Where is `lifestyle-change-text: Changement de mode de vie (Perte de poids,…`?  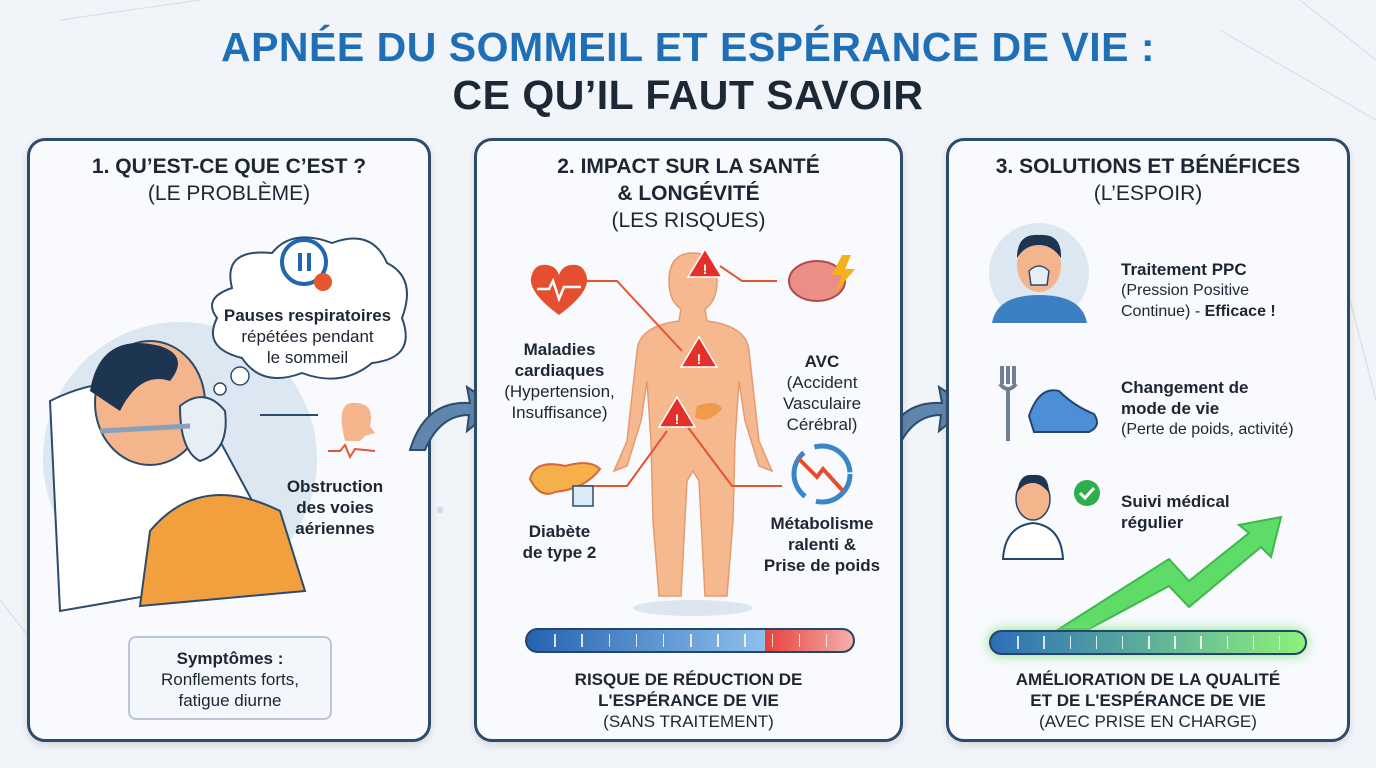
lifestyle-change-text: Changement de mode de vie (Perte de poids,… is located at coordinates (1207, 408).